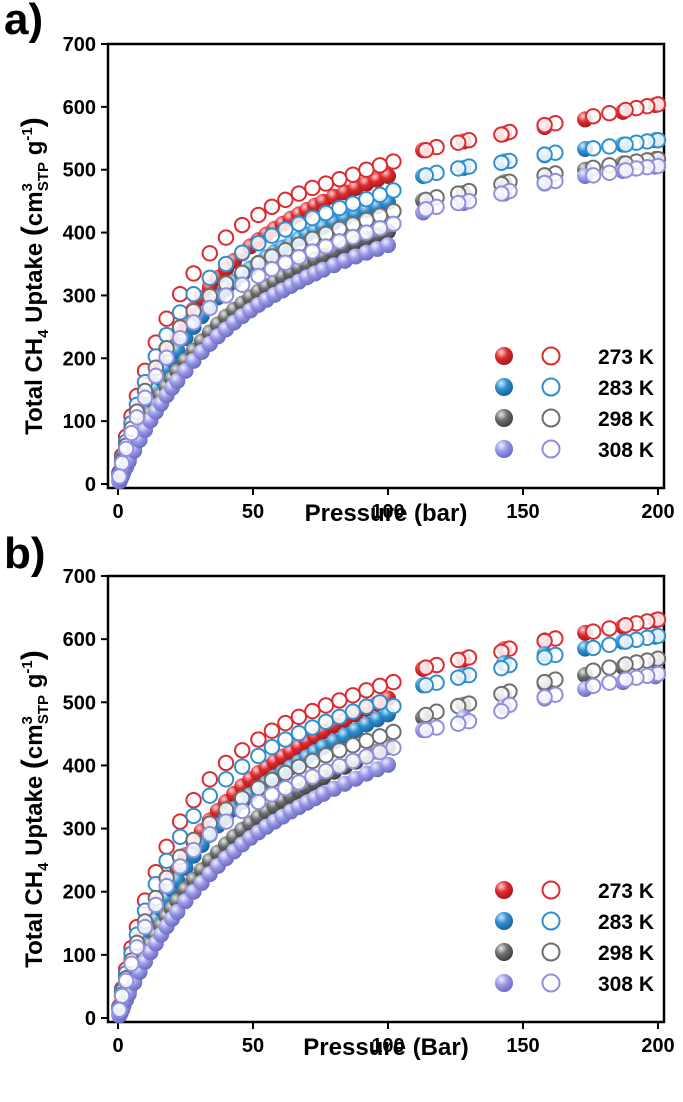 Image resolution: width=683 pixels, height=1102 pixels. What do you see at coordinates (253, 512) in the screenshot?
I see `x-tick-label: 50` at bounding box center [253, 512].